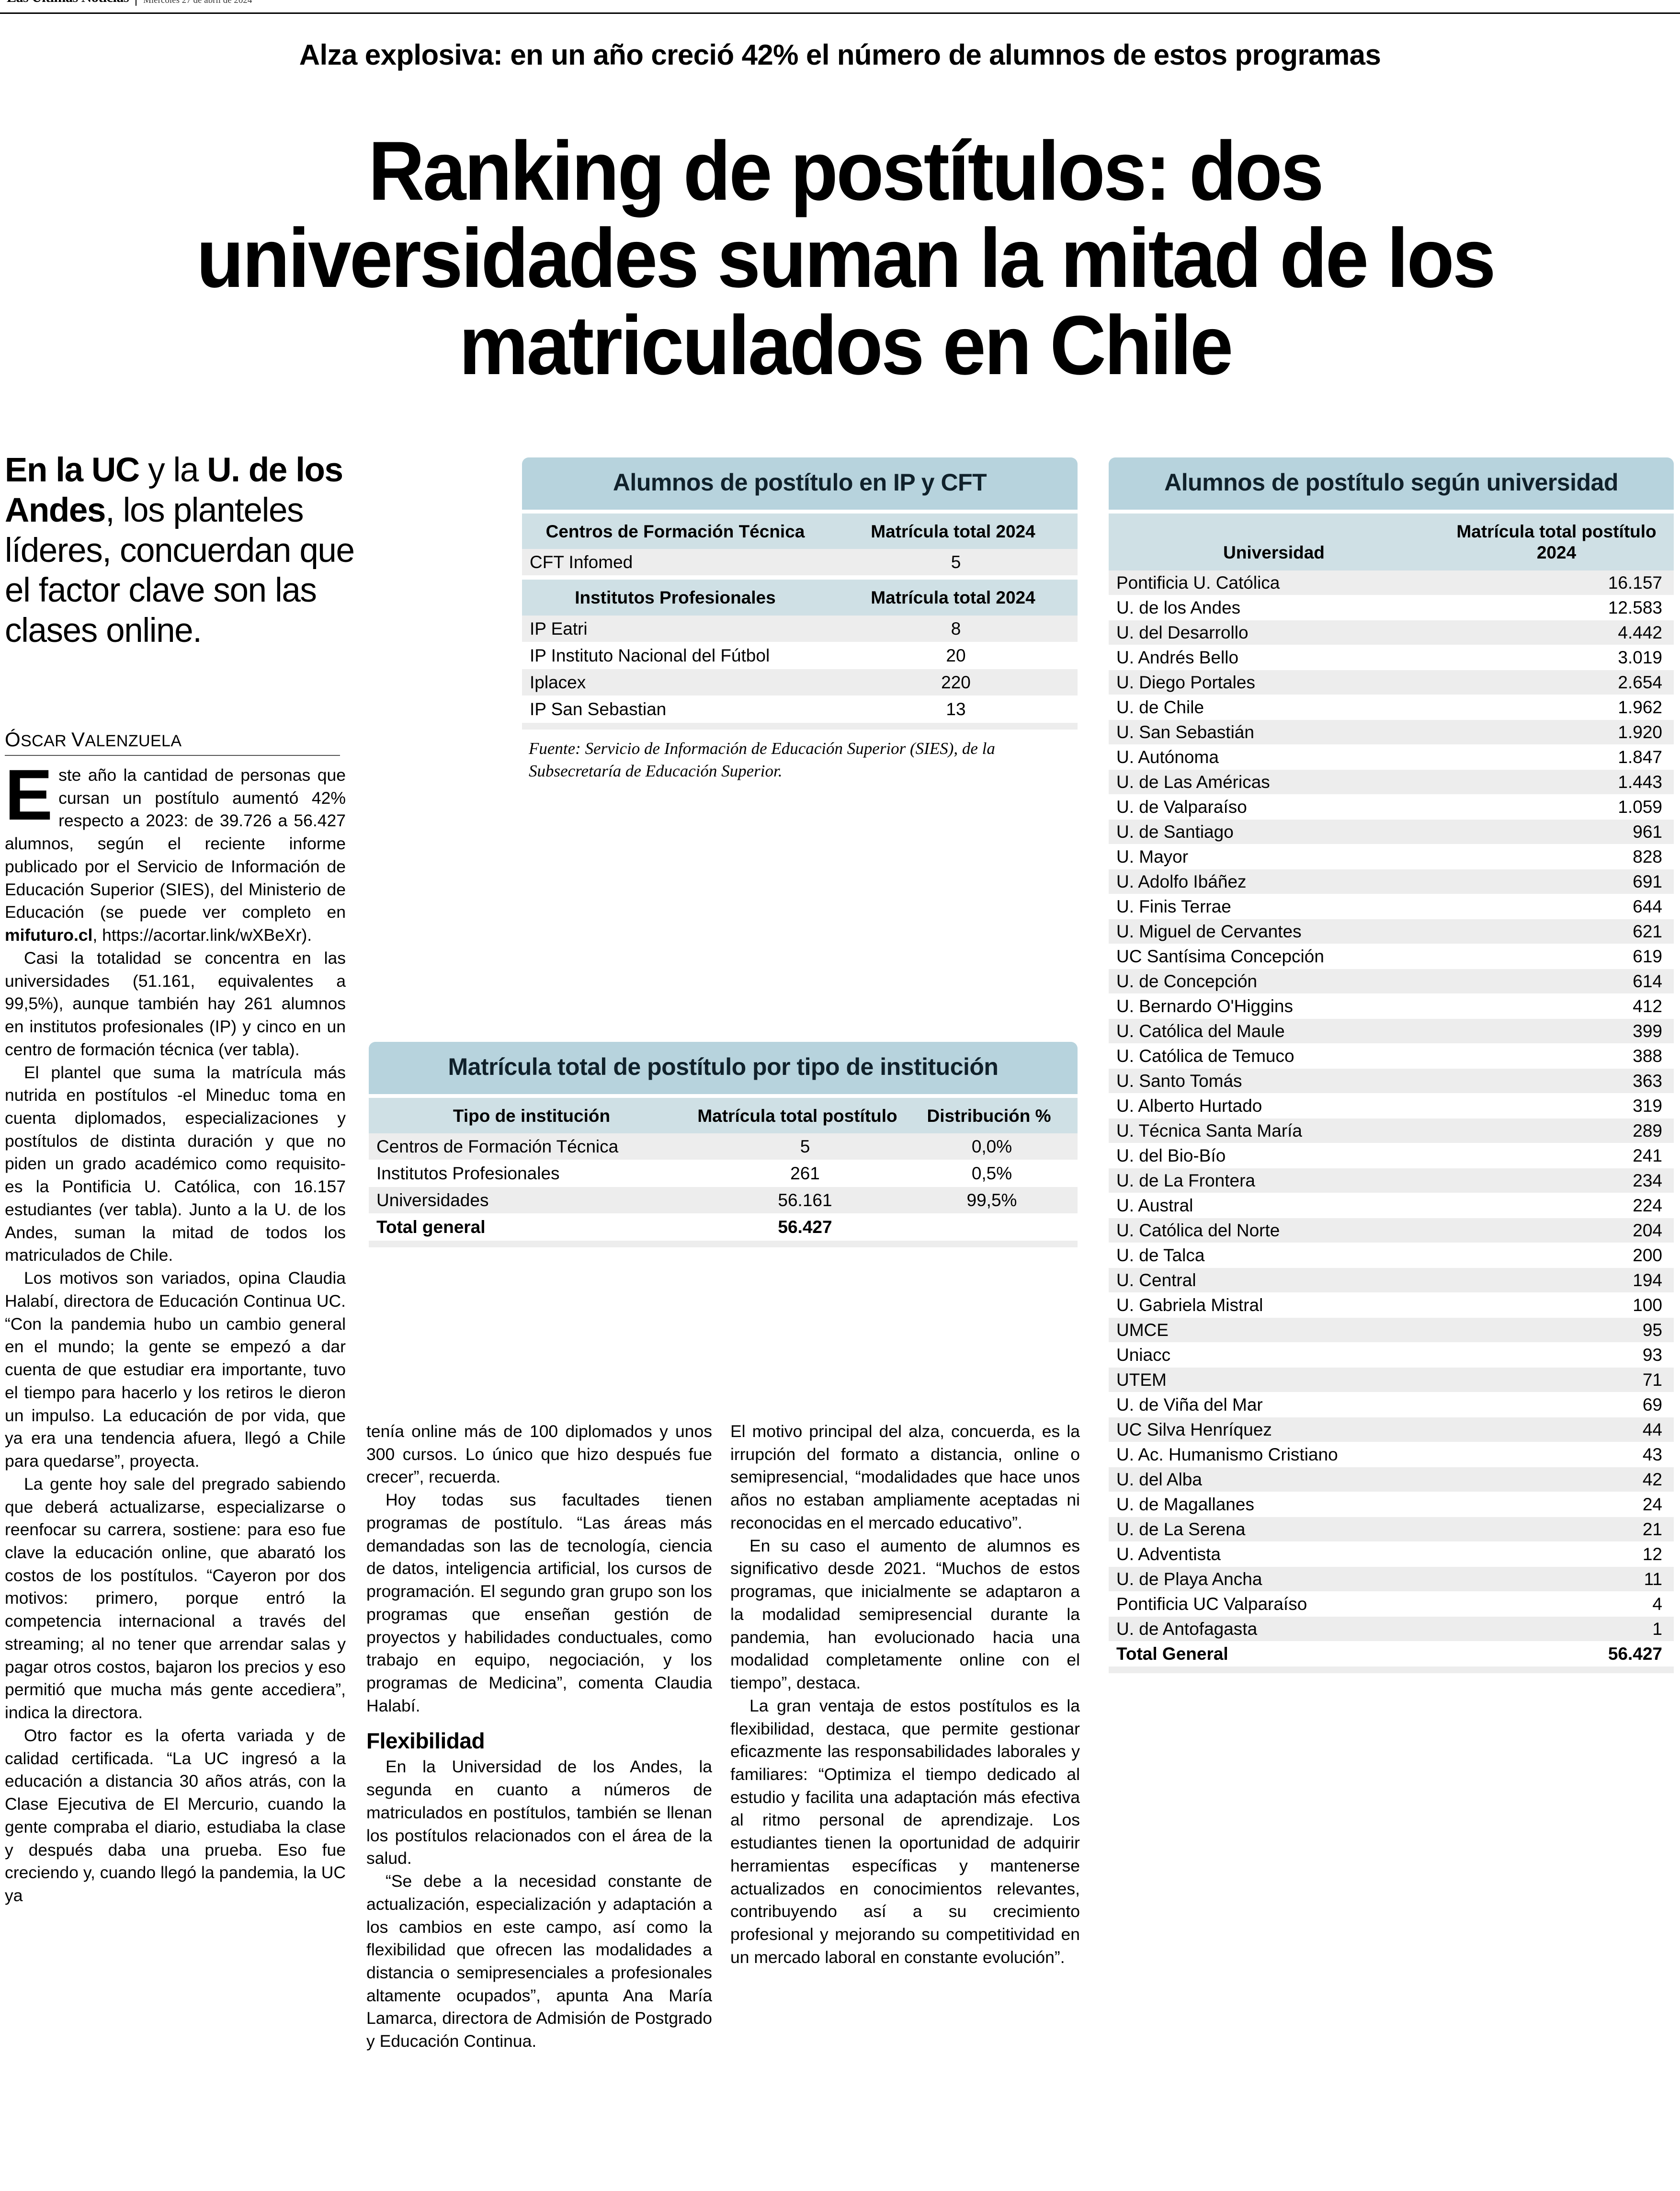 The height and width of the screenshot is (2191, 1680). I want to click on cell-value: 69, so click(1652, 1405).